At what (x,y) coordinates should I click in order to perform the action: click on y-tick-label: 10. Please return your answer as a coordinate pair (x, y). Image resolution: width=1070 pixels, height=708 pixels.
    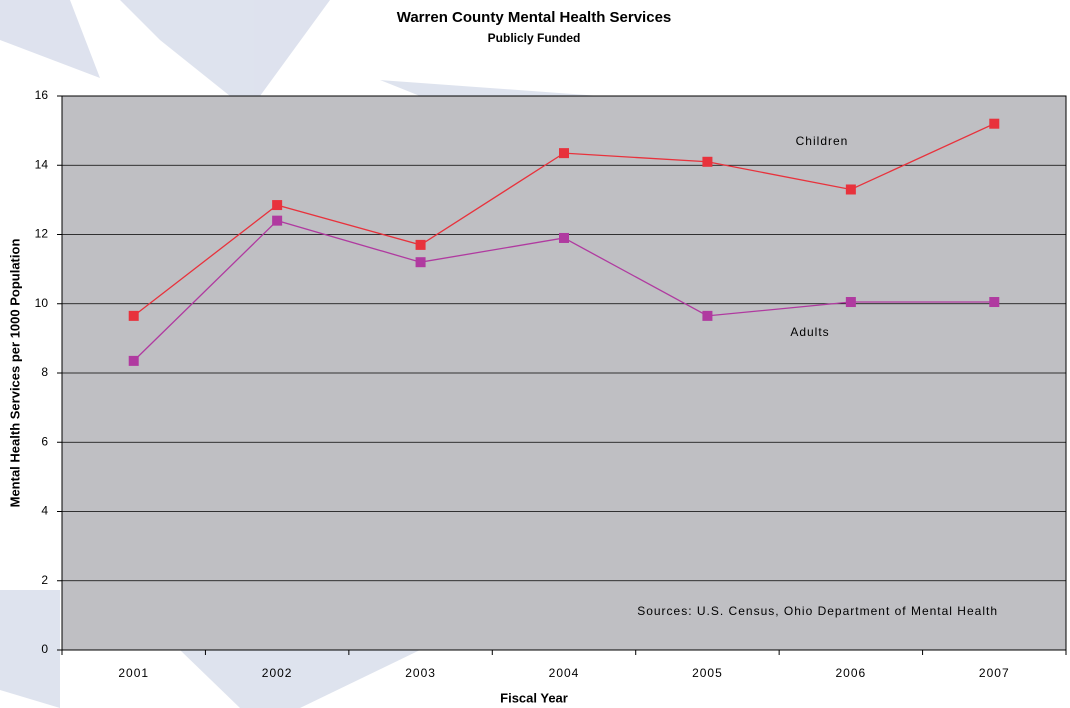
    Looking at the image, I should click on (42, 303).